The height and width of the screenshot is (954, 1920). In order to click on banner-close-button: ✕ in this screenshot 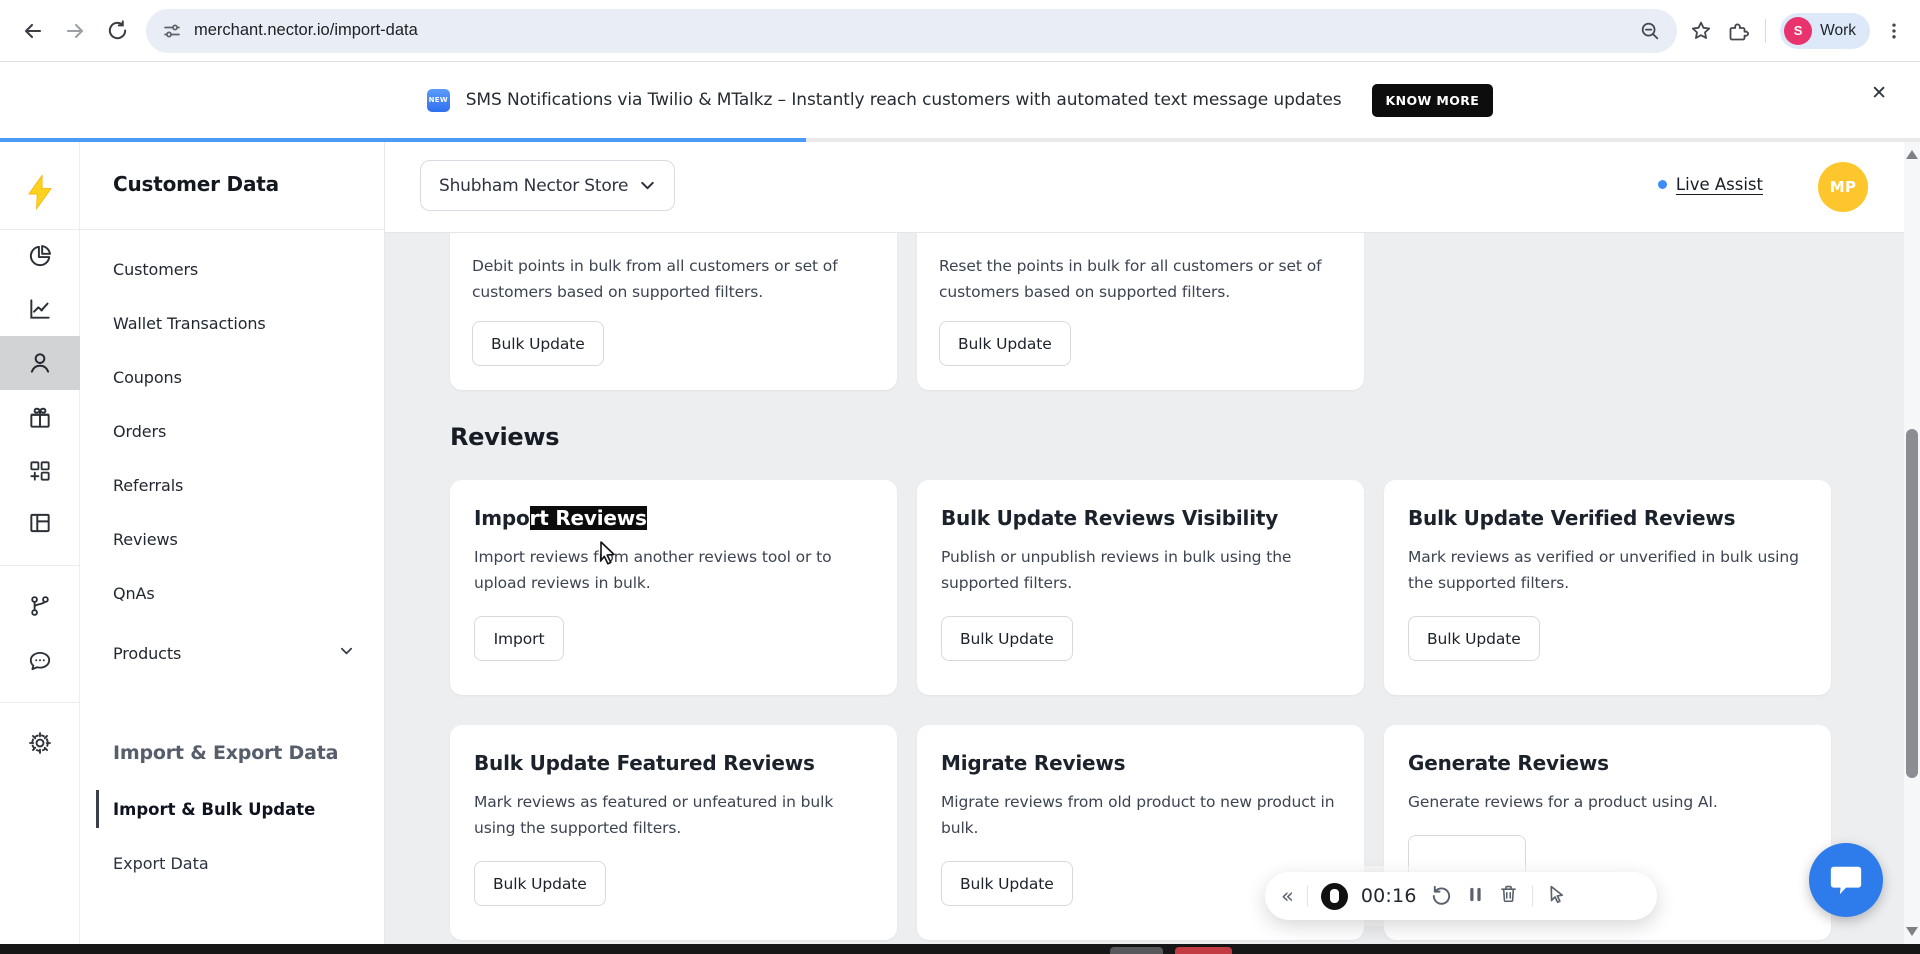, I will do `click(1879, 93)`.